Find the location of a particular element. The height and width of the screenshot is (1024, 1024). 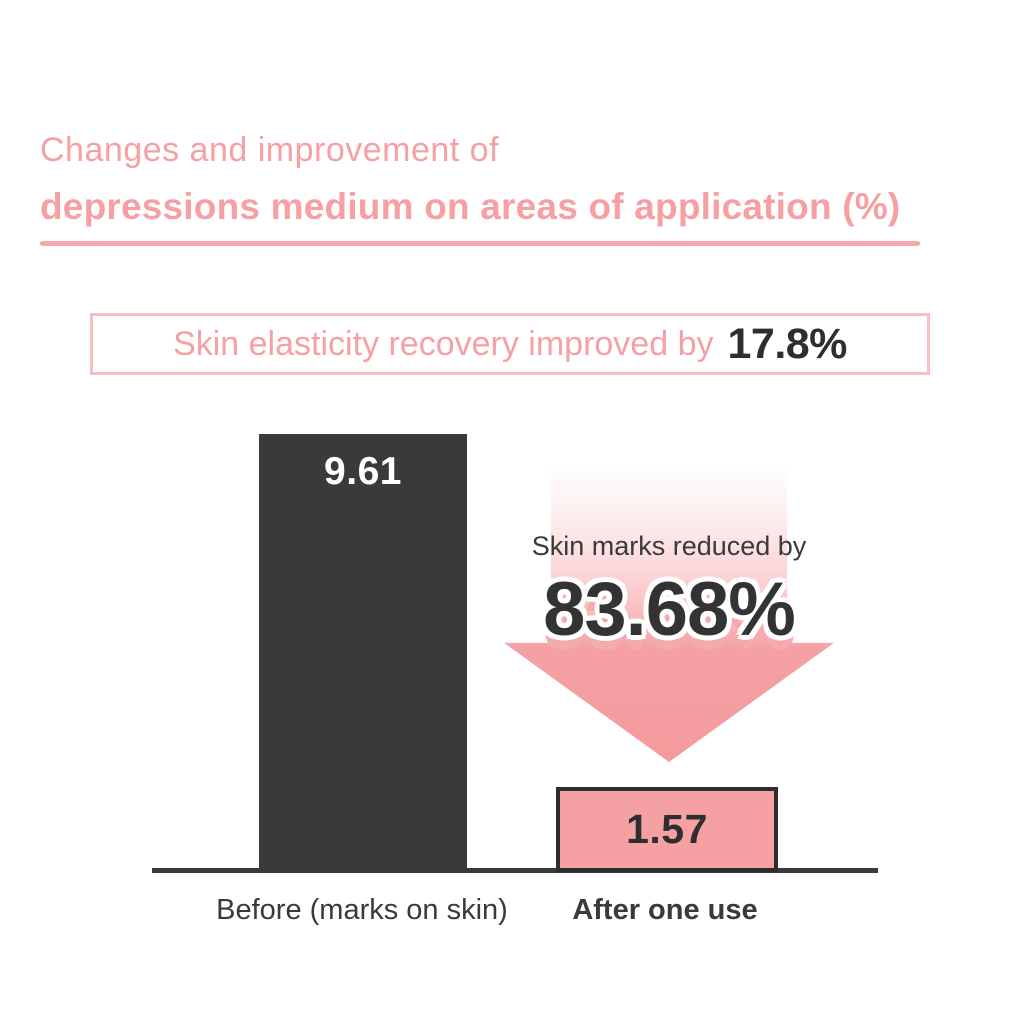

bar-after: 1.57 is located at coordinates (667, 829).